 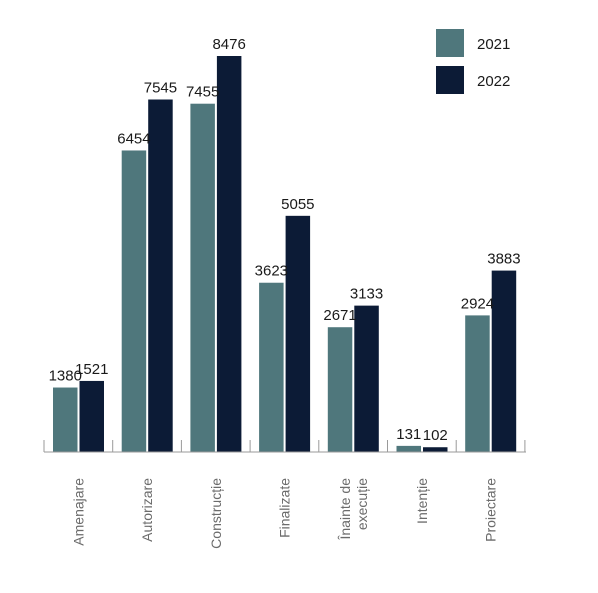 I want to click on legend-label-2022: 2022, so click(x=493, y=81).